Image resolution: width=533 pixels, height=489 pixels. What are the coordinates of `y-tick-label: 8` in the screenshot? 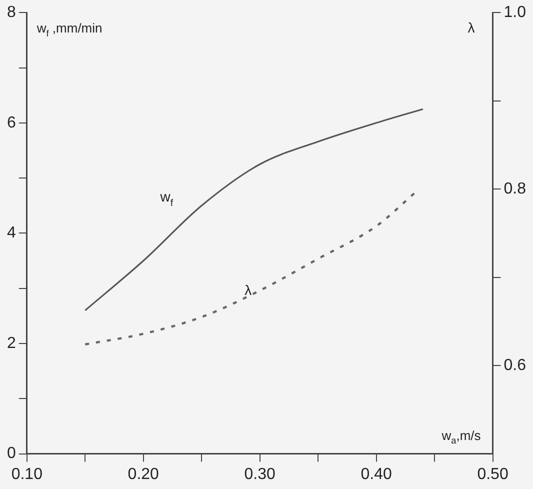 It's located at (11, 13).